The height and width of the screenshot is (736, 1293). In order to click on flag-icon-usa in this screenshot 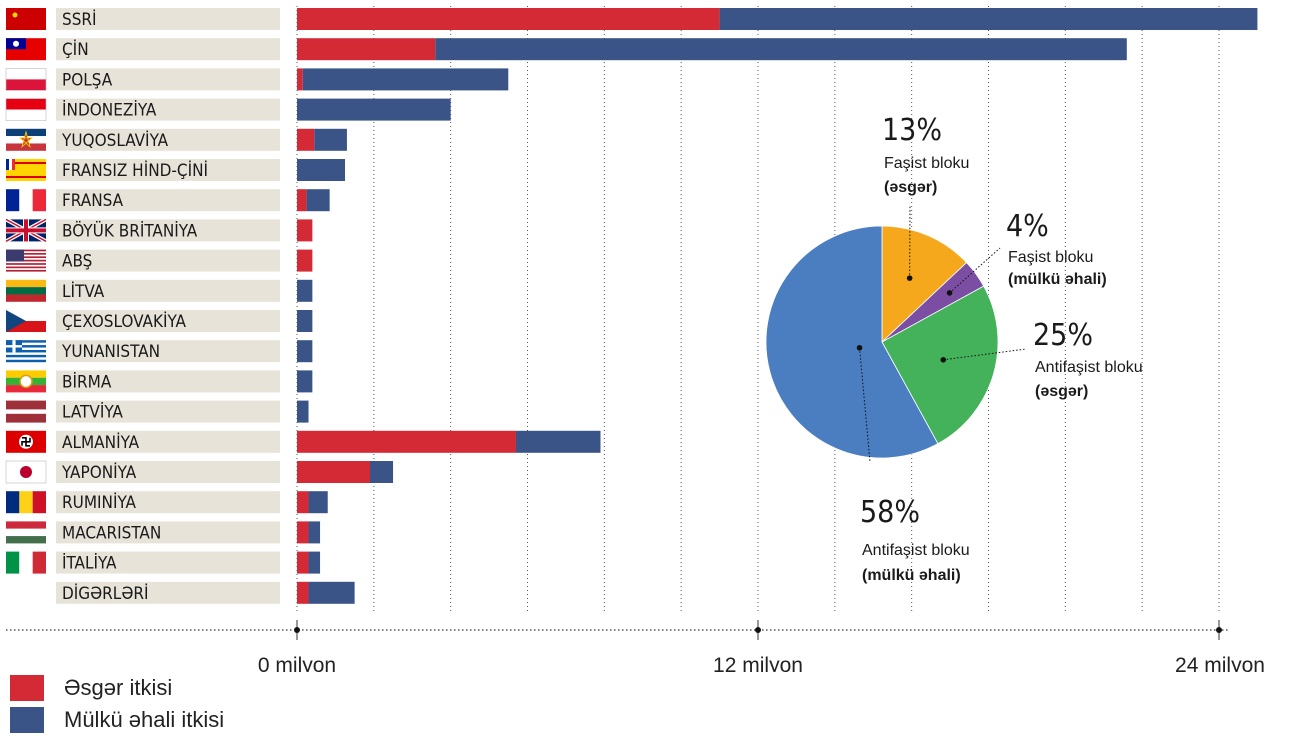, I will do `click(26, 260)`.